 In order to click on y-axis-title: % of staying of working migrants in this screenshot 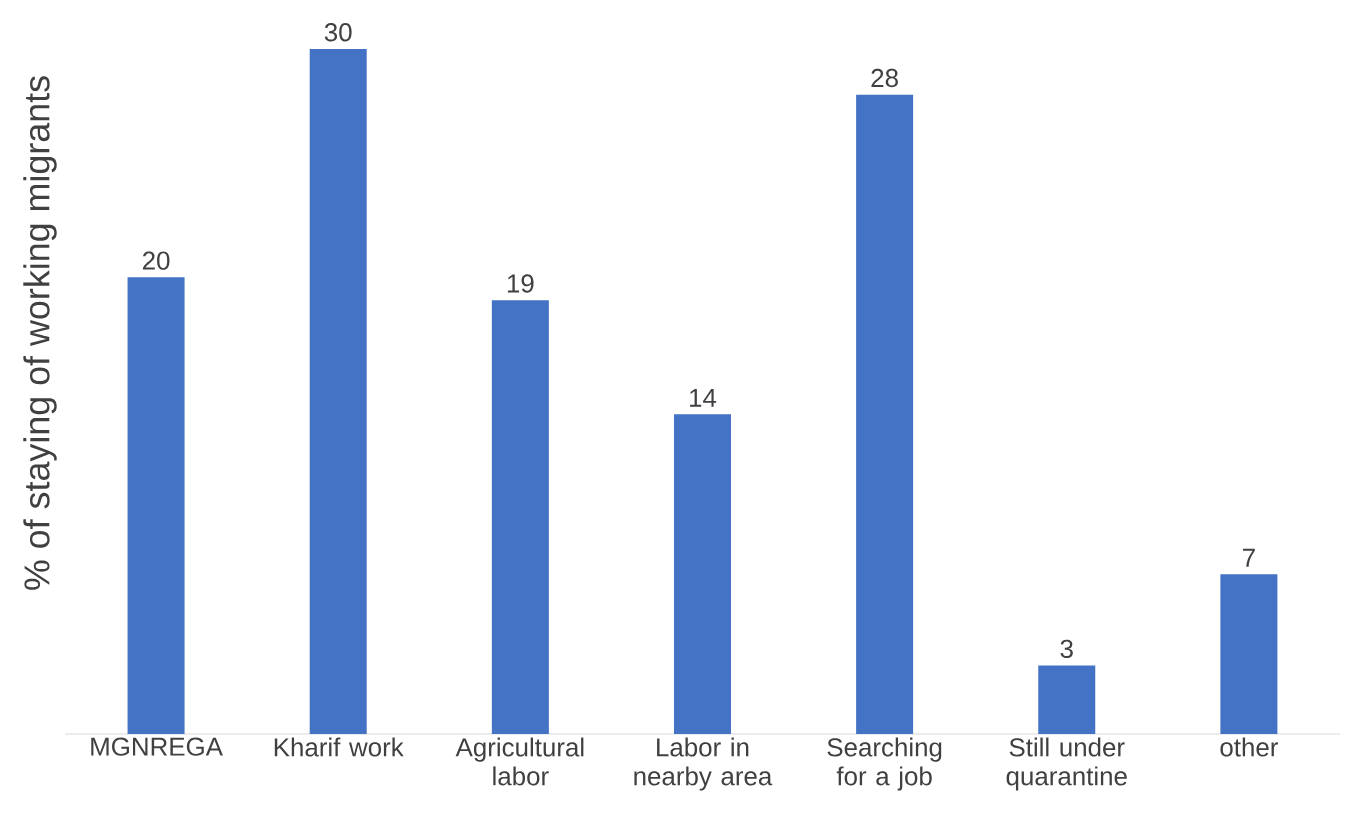, I will do `click(40, 333)`.